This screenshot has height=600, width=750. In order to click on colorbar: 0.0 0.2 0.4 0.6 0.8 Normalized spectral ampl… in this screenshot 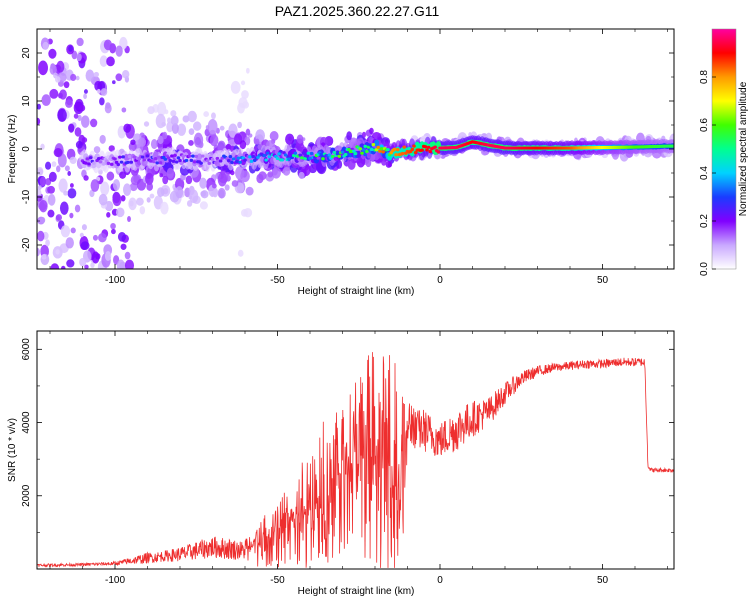, I will do `click(724, 152)`.